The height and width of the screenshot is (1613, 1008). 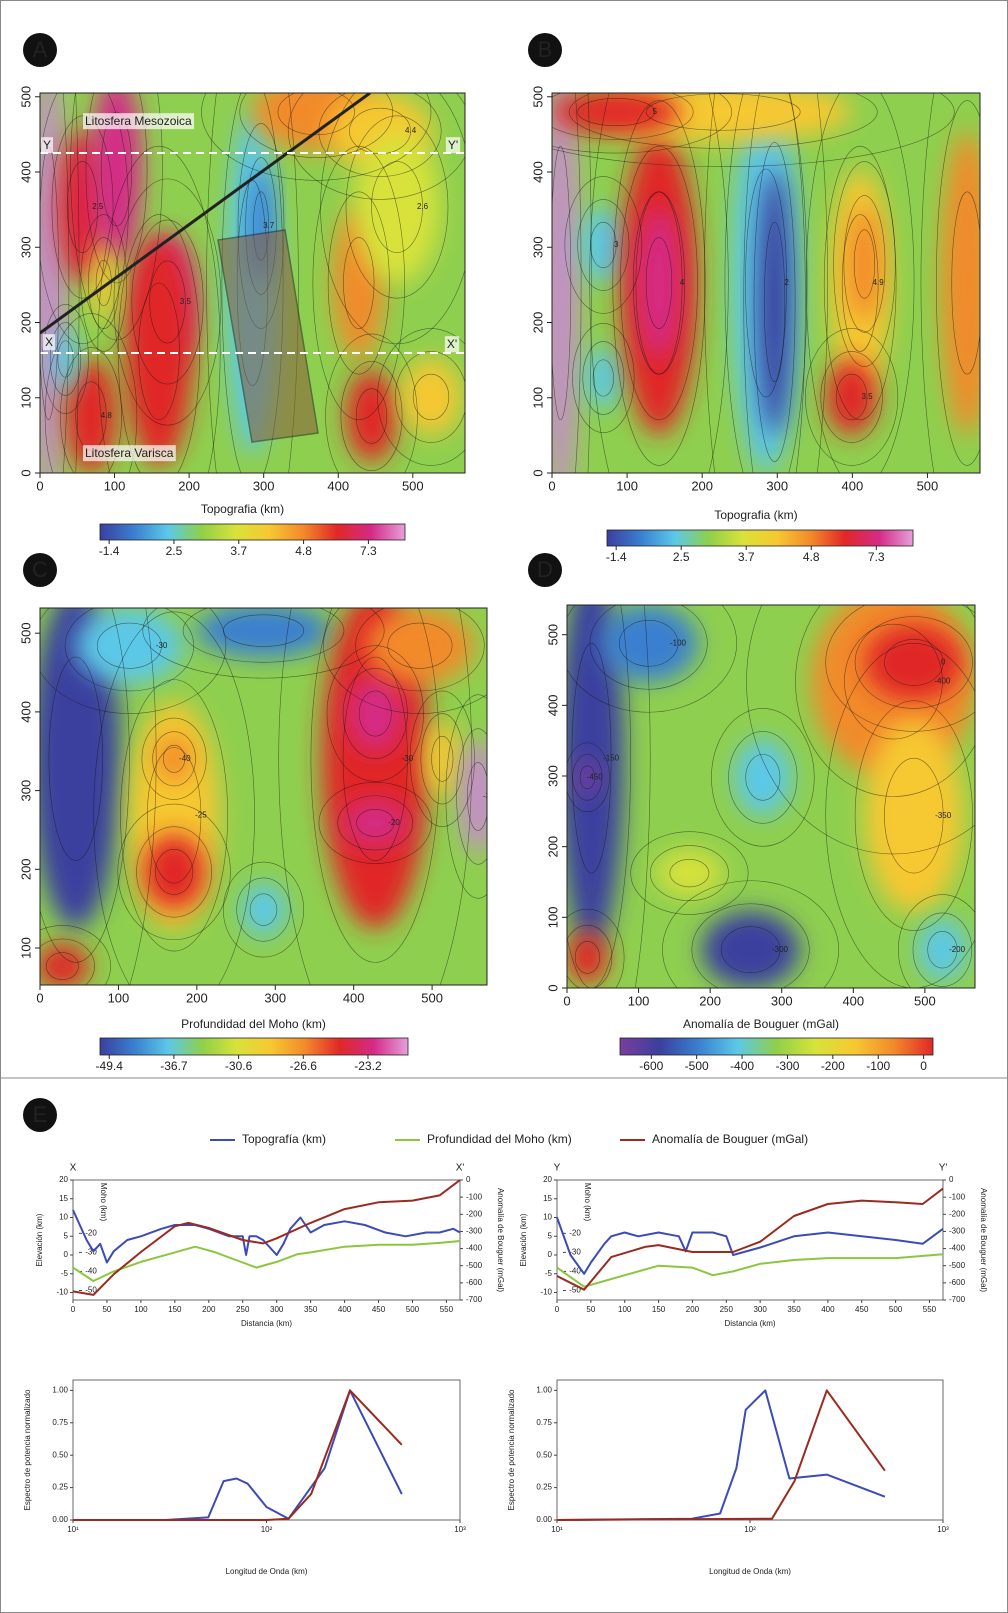 I want to click on y-tick-label: 300, so click(x=537, y=247).